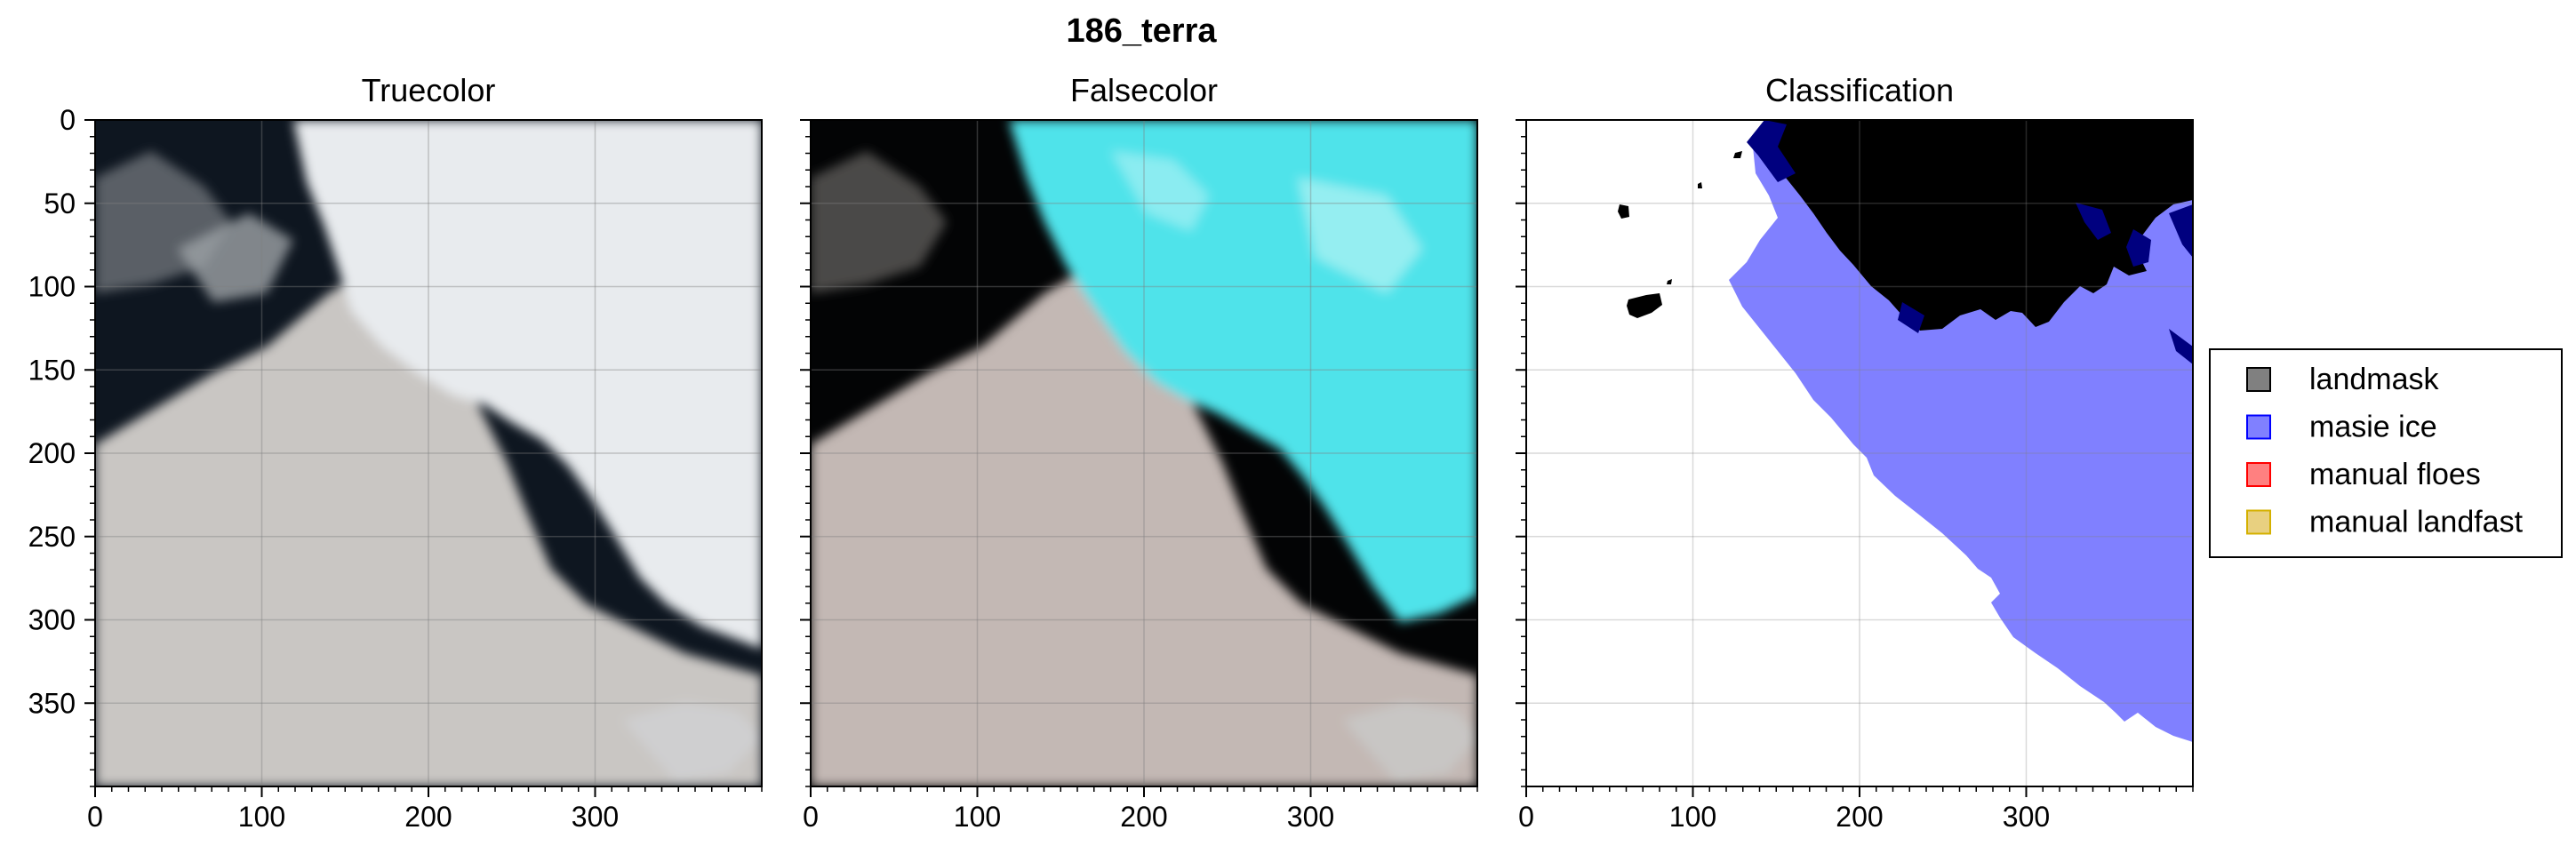 The width and height of the screenshot is (2576, 862). I want to click on legend-label: landmask, so click(2374, 379).